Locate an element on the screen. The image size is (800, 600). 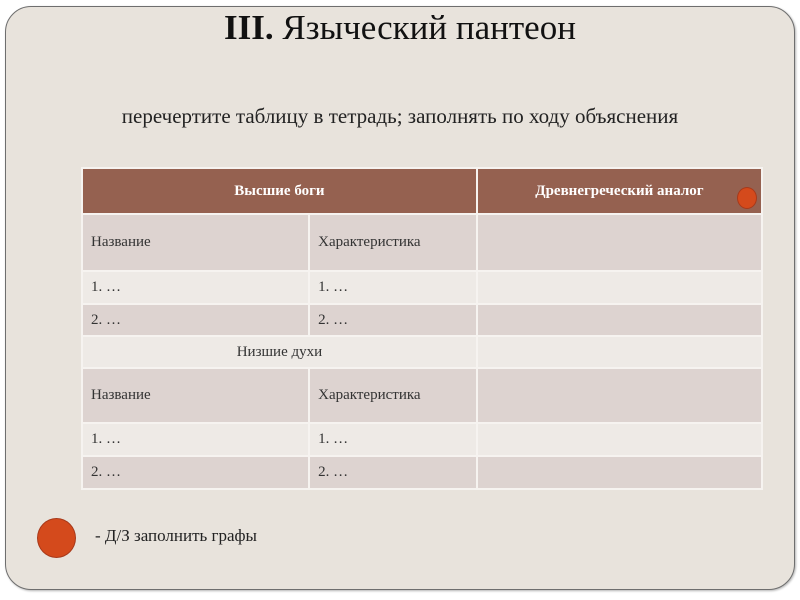
header-analog: Древнегреческий аналог is located at coordinates (619, 191).